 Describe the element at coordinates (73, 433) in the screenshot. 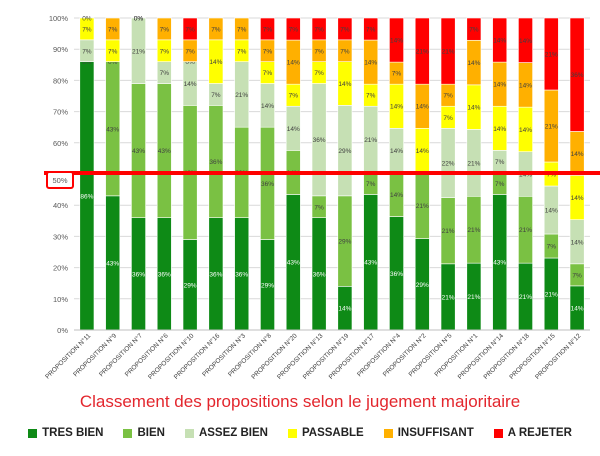

I see `legend-label: TRES BIEN` at that location.